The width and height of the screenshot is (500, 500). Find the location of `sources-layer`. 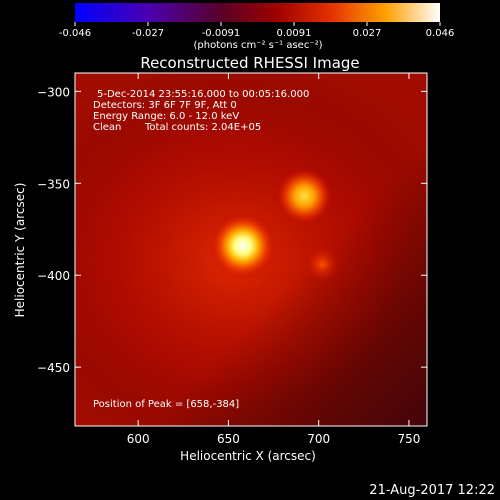

sources-layer is located at coordinates (275, 225).